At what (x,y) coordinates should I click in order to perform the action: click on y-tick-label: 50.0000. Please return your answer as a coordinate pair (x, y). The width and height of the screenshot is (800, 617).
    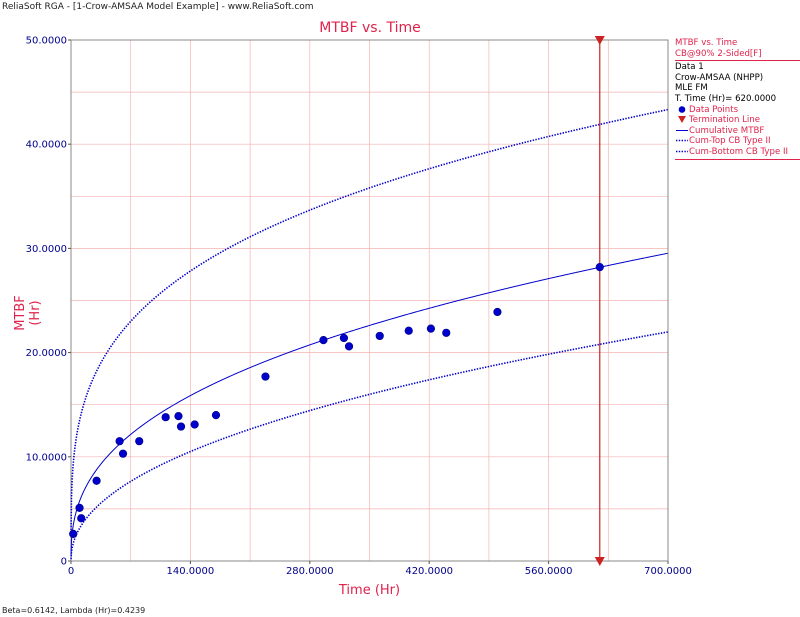
    Looking at the image, I should click on (46, 41).